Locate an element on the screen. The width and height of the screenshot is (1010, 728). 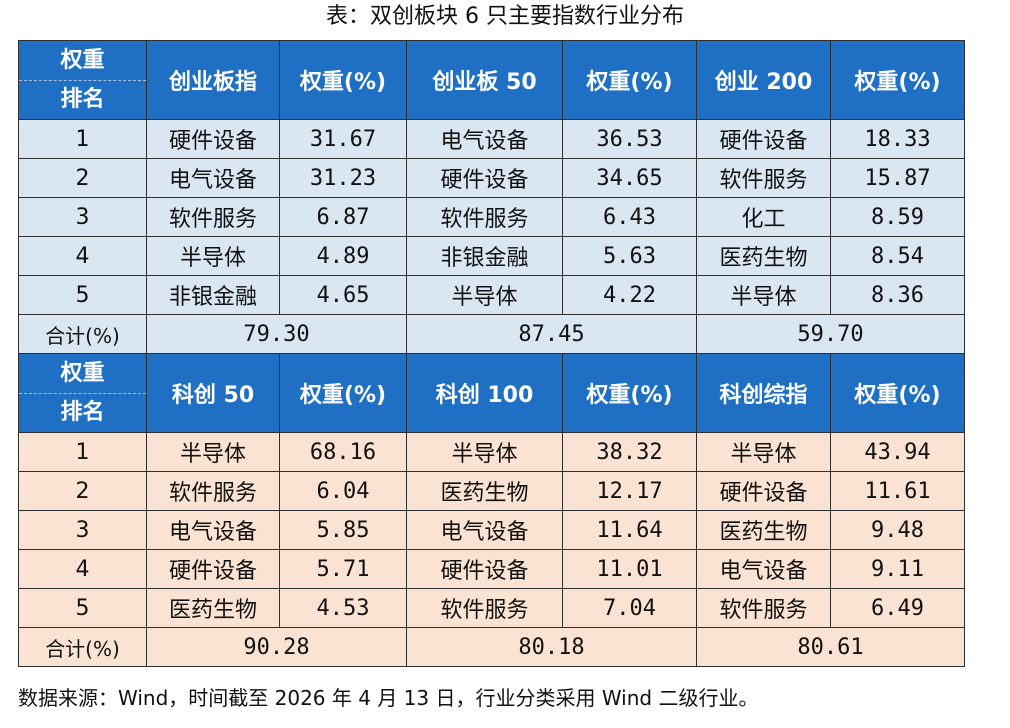
weight-cell: 4.22 is located at coordinates (629, 295).